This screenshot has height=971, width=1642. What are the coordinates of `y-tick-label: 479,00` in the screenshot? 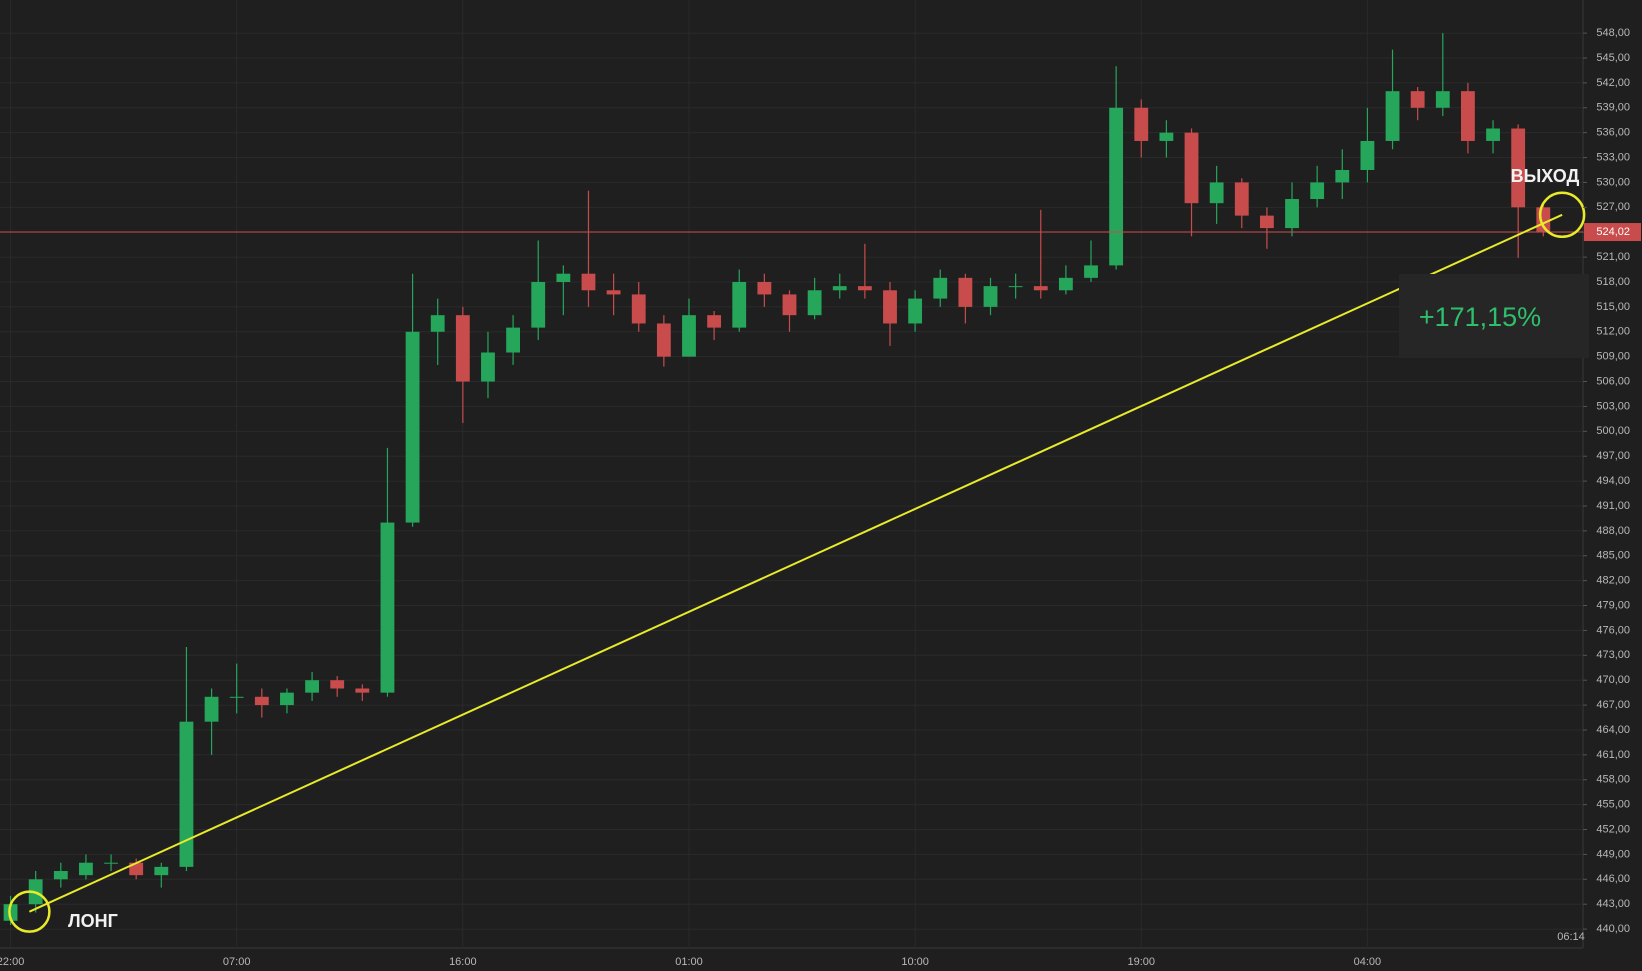 It's located at (1613, 605).